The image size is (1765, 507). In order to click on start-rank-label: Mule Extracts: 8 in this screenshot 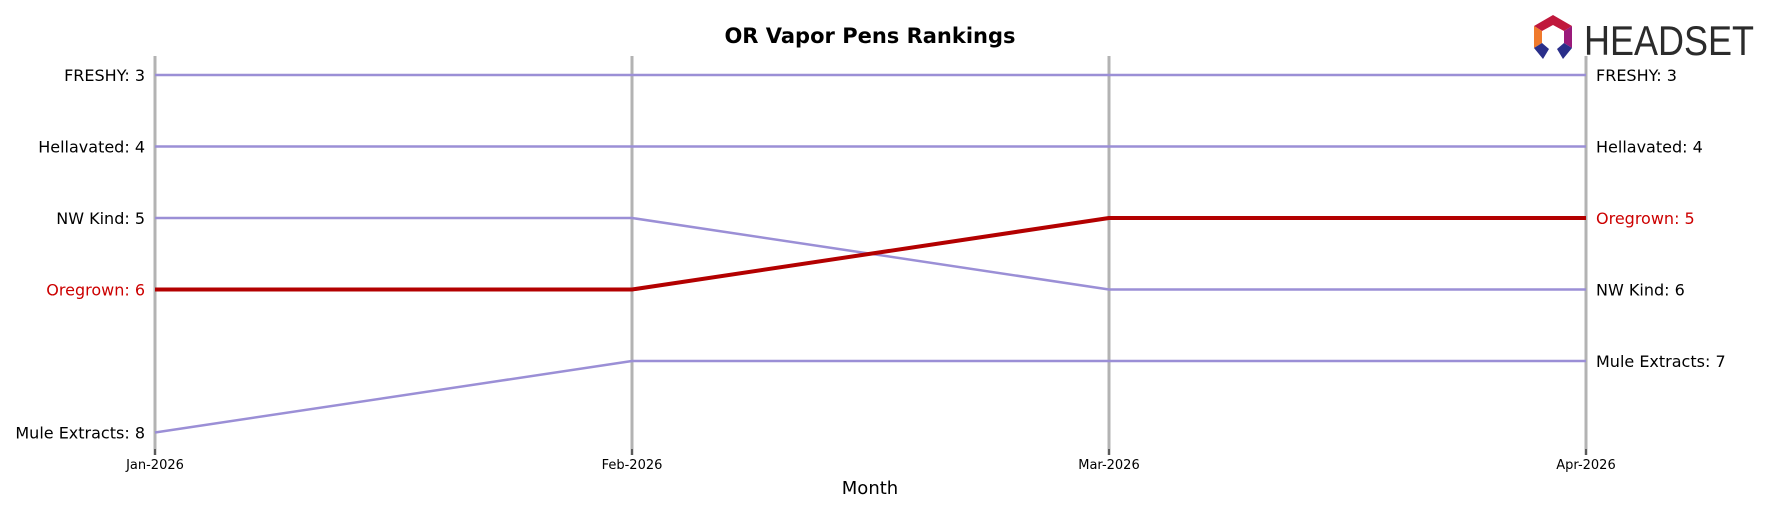, I will do `click(80, 433)`.